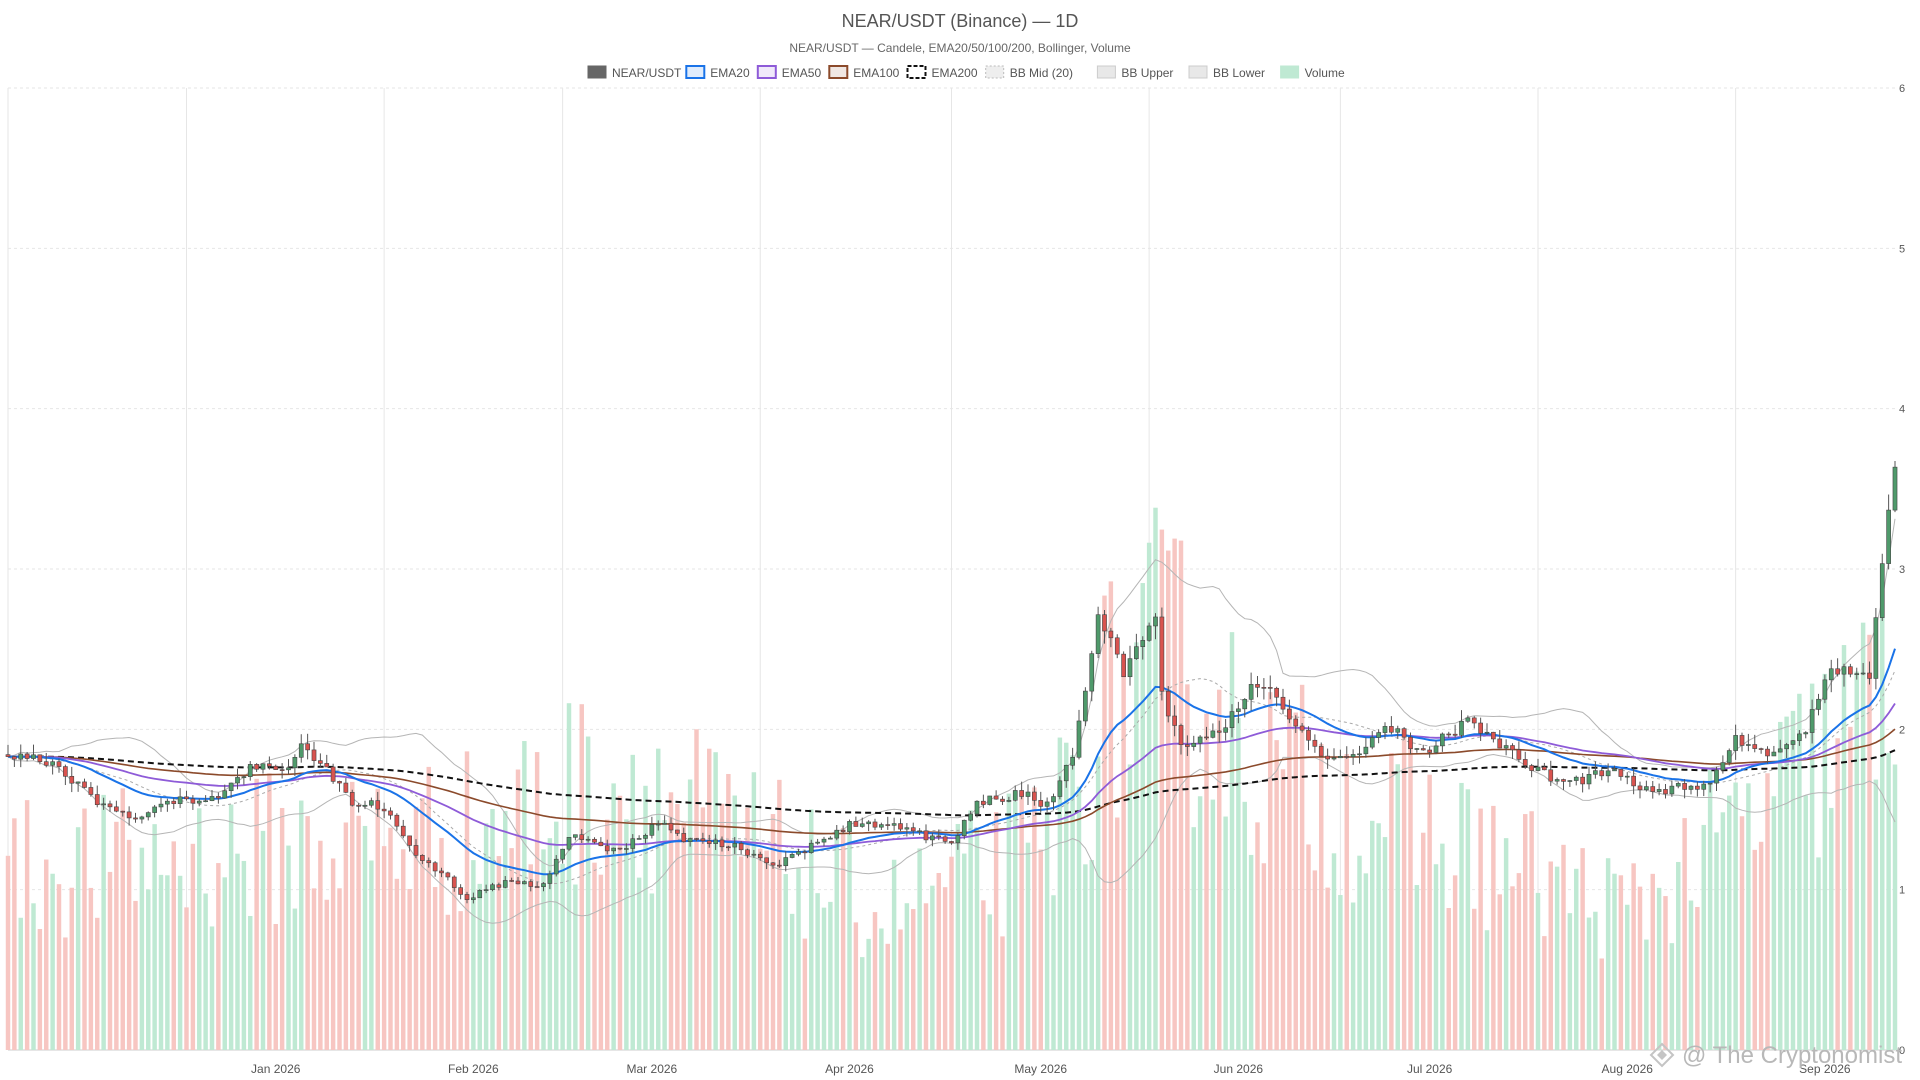 Image resolution: width=1920 pixels, height=1080 pixels. I want to click on ema50-line, so click(951, 775).